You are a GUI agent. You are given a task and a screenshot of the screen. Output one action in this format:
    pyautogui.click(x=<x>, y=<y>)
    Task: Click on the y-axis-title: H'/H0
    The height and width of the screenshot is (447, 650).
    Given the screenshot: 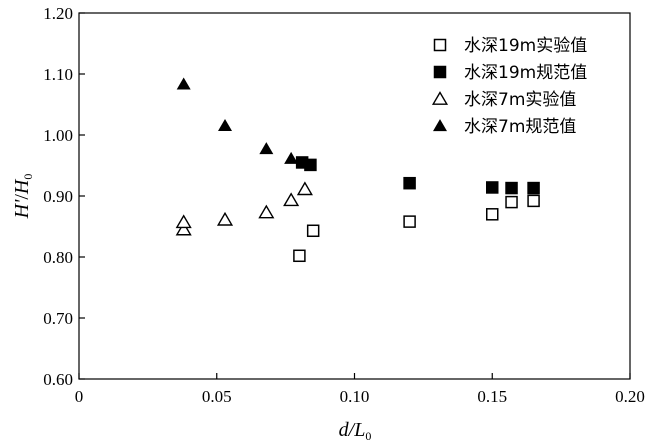 What is the action you would take?
    pyautogui.click(x=23, y=197)
    